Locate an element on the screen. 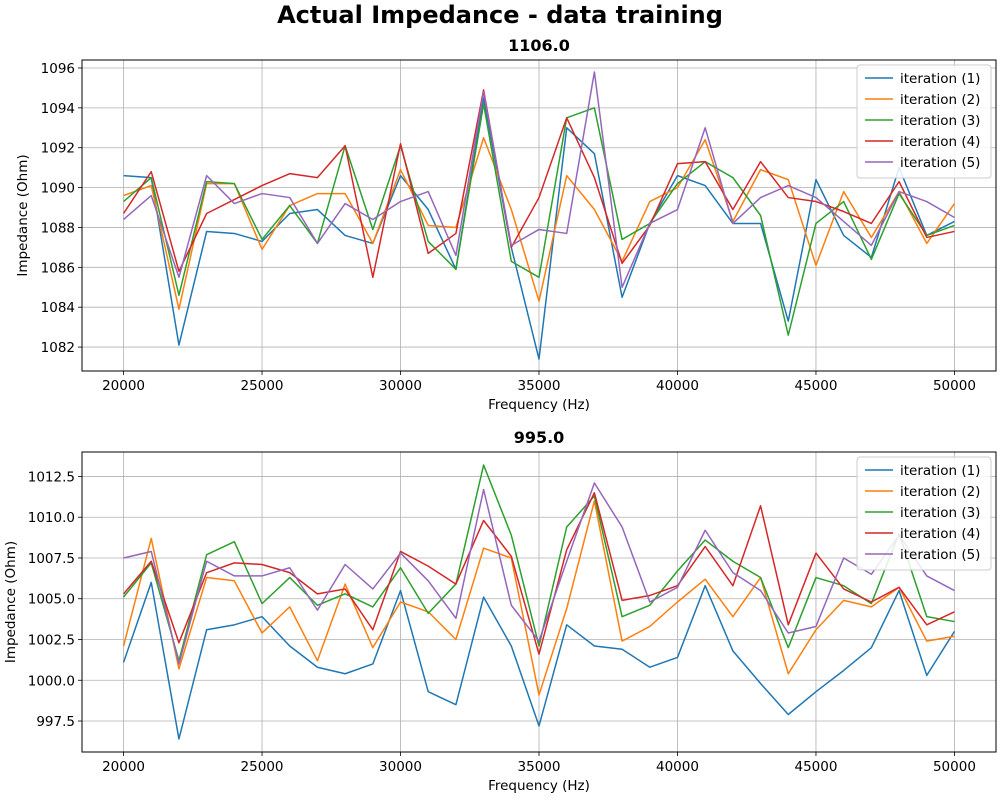 The width and height of the screenshot is (1000, 800). y-tick-label: 1082 is located at coordinates (58, 348).